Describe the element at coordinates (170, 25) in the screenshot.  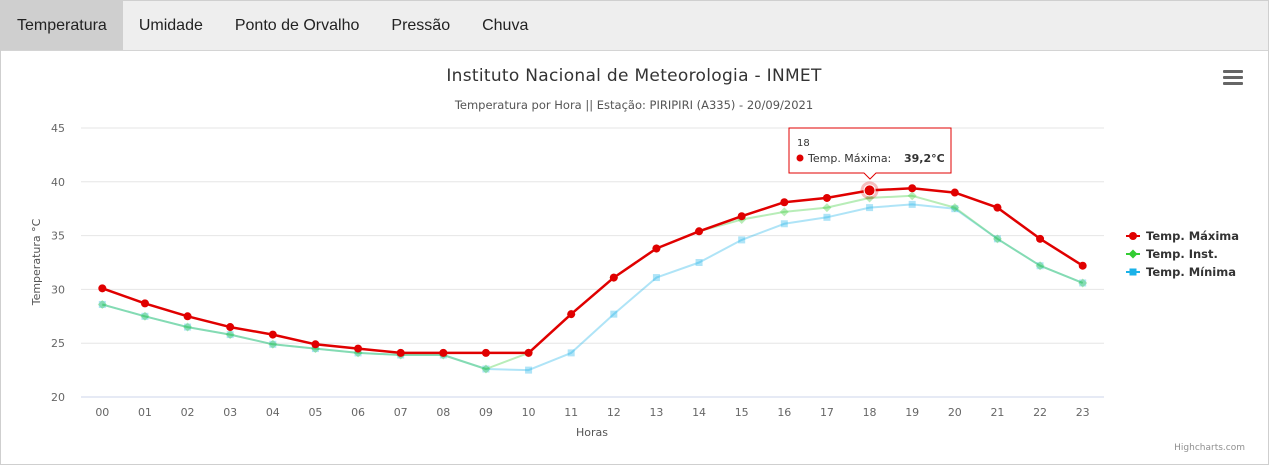
I see `tab-umidade: Umidade` at that location.